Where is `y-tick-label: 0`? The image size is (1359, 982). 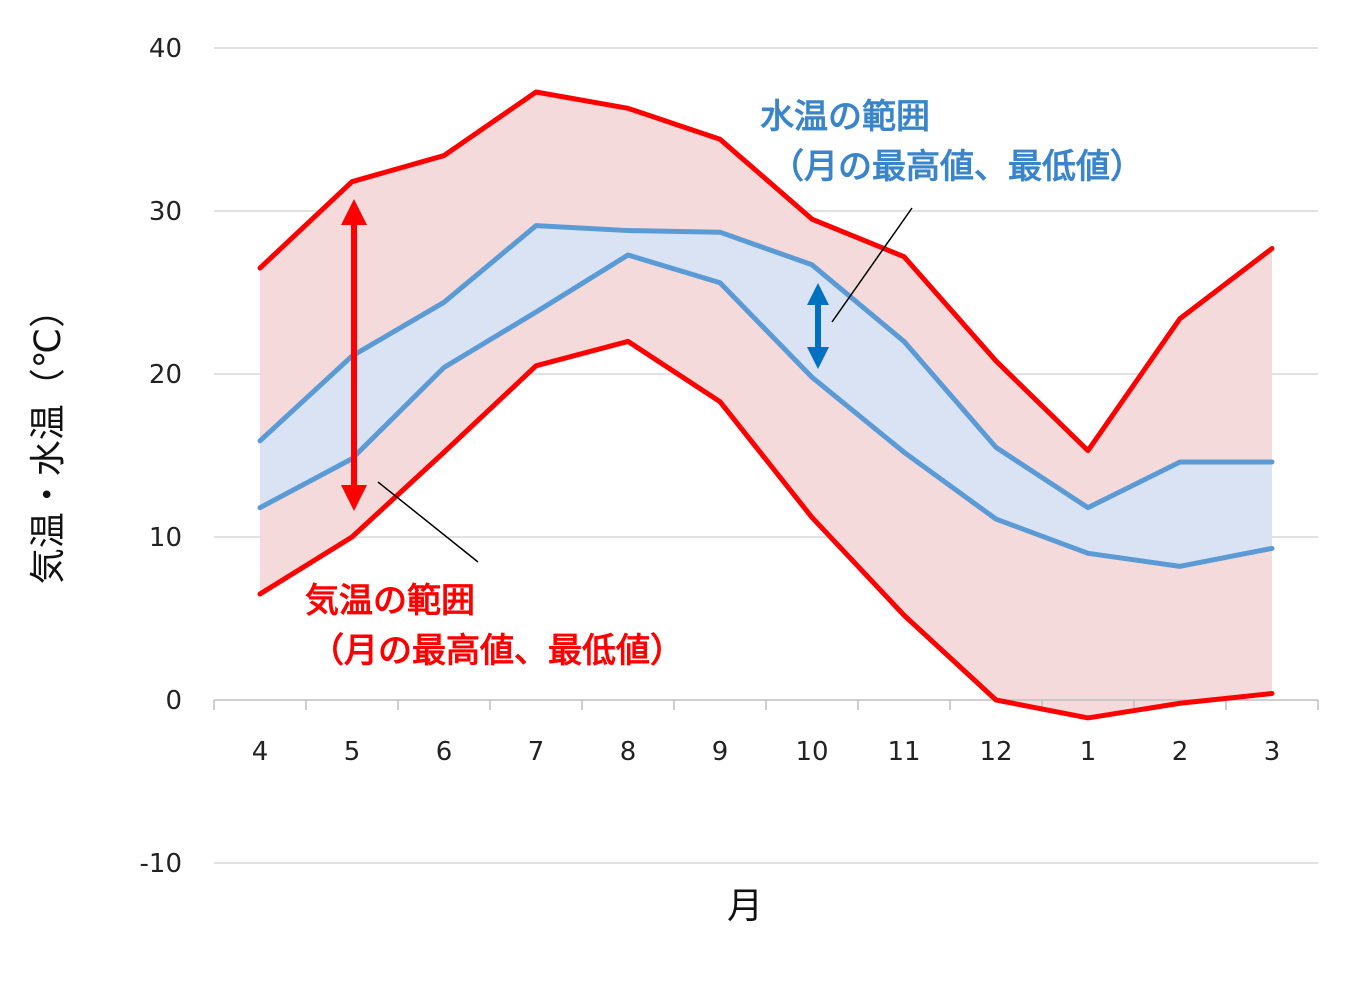 y-tick-label: 0 is located at coordinates (173, 701).